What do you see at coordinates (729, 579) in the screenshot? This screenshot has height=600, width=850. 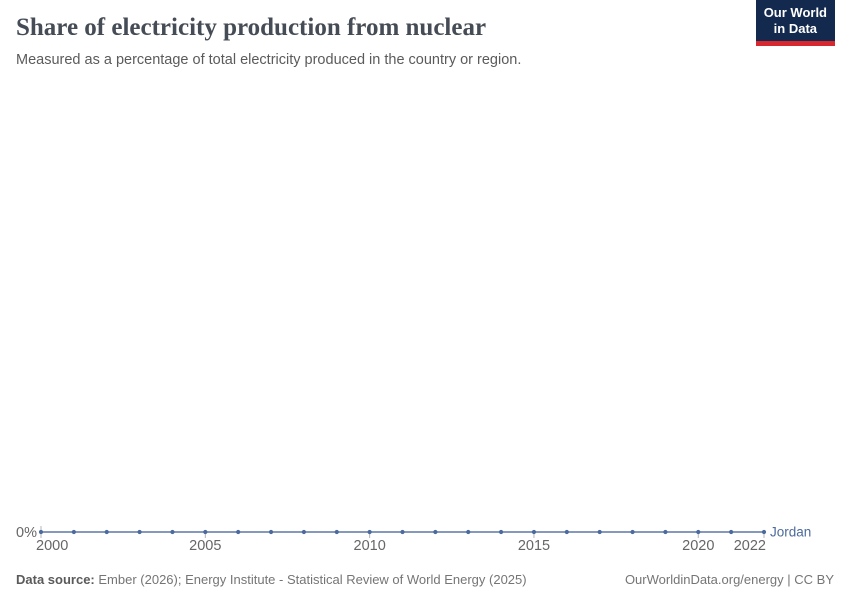 I see `footer-link: OurWorldinData.org/energy | CC BY` at bounding box center [729, 579].